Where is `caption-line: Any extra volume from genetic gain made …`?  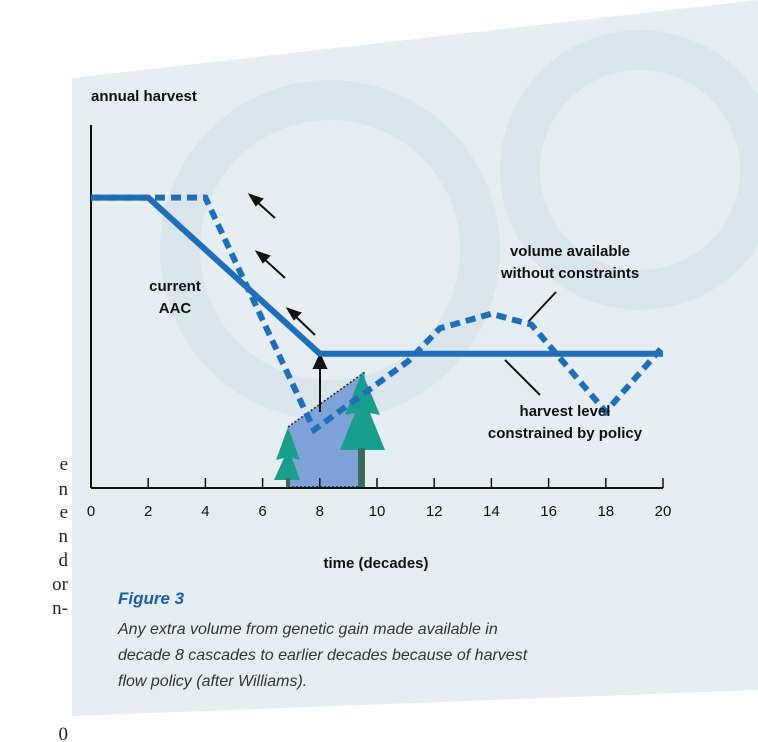
caption-line: Any extra volume from genetic gain made … is located at coordinates (307, 629).